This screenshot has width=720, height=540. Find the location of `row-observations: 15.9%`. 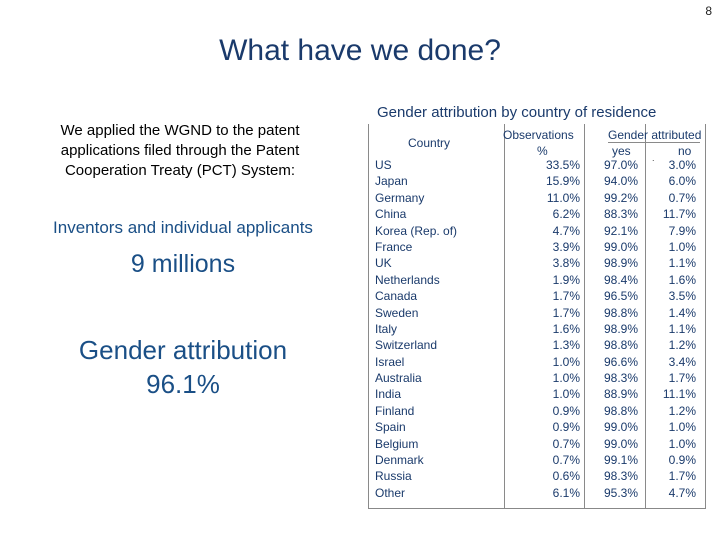

row-observations: 15.9% is located at coordinates (562, 181).